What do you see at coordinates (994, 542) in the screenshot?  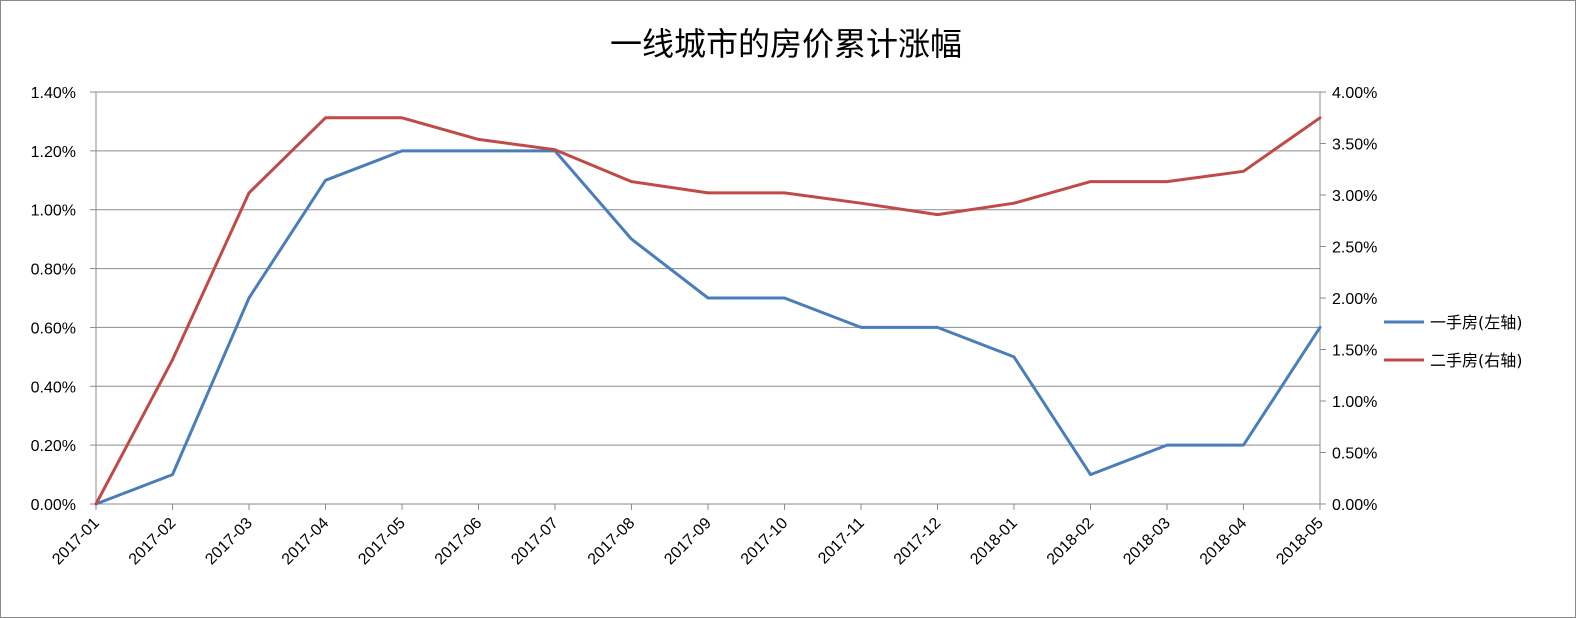 I see `x-tick-label: 2018-01` at bounding box center [994, 542].